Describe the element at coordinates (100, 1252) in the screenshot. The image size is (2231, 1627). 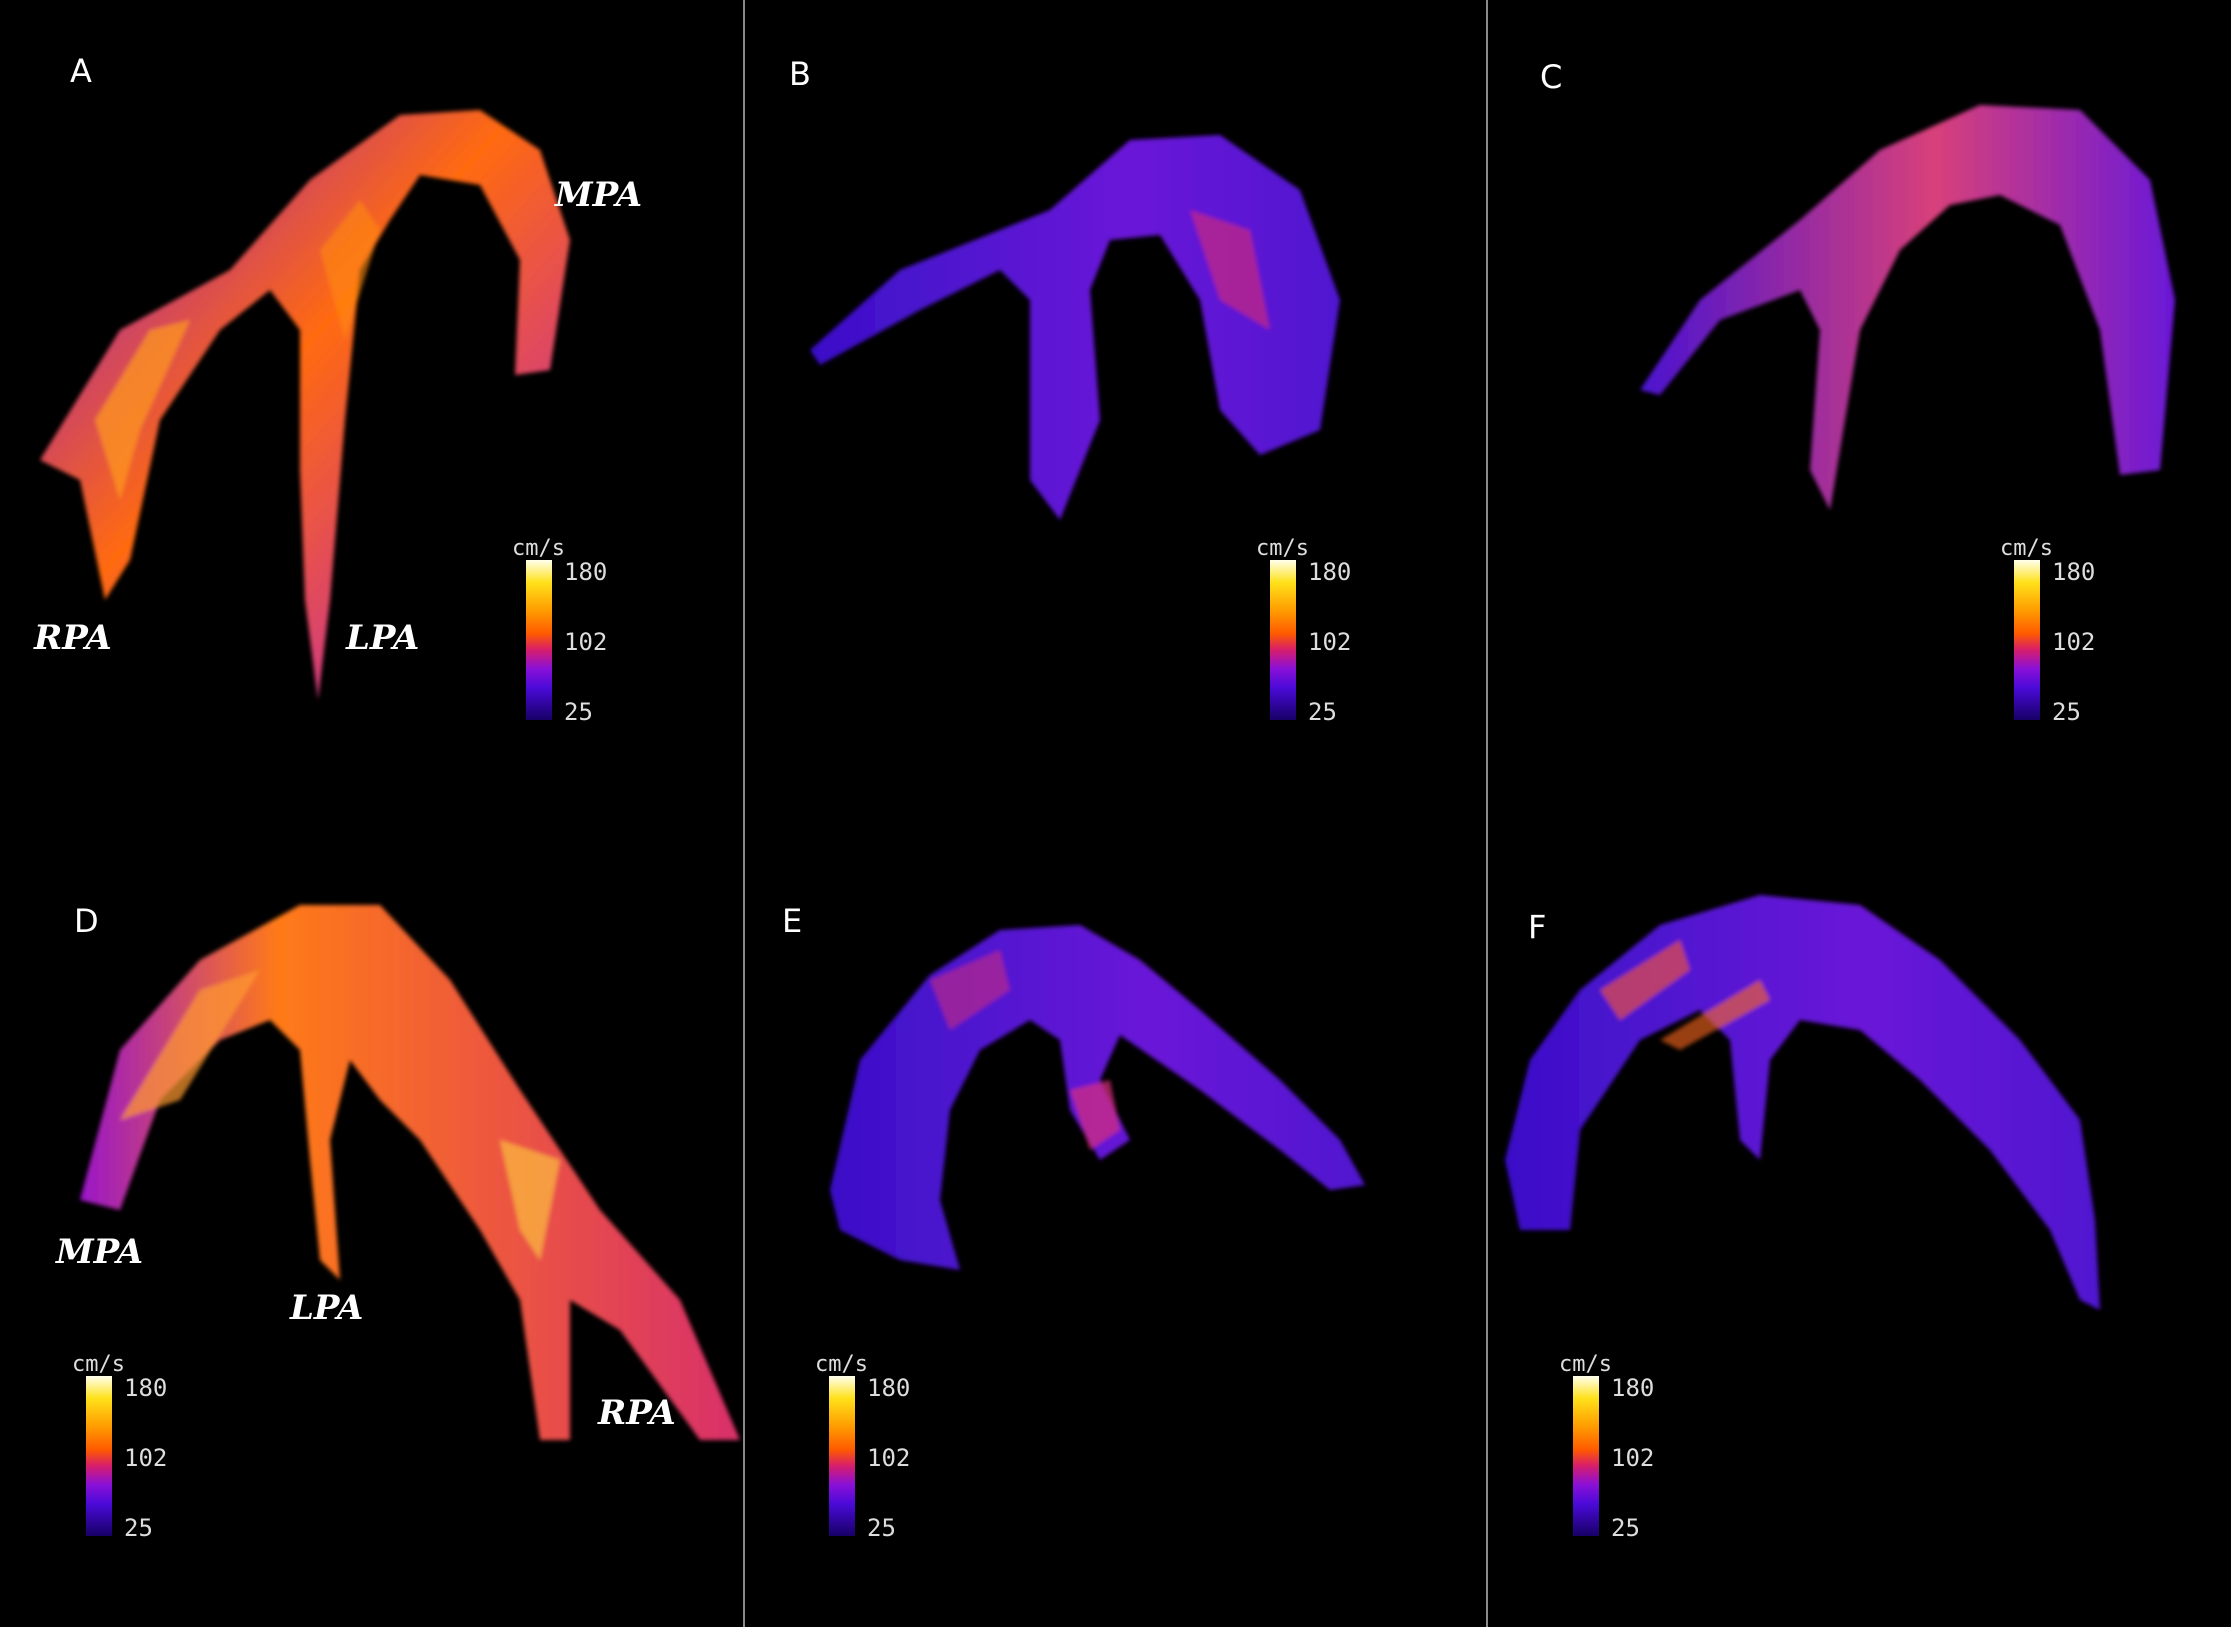
I see `label-d-mpa: MPA` at that location.